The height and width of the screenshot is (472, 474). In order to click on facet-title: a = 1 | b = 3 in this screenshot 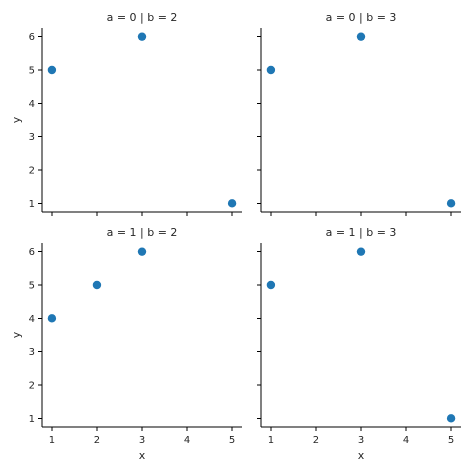, I will do `click(361, 232)`.